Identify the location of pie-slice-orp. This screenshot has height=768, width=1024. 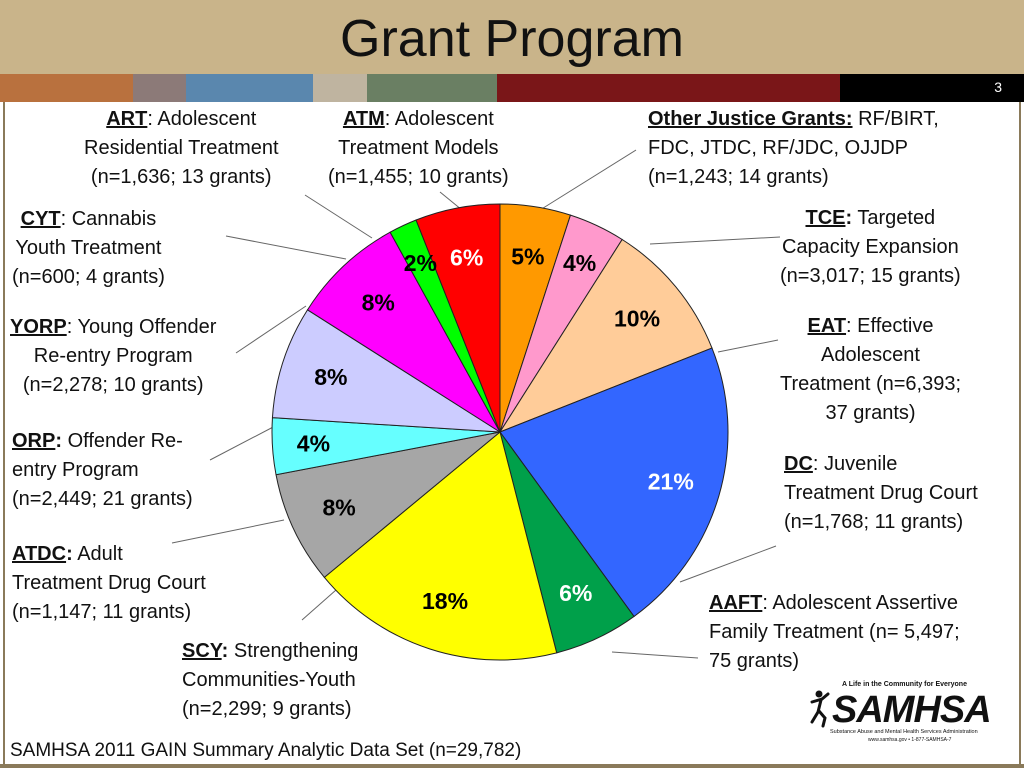
(386, 371).